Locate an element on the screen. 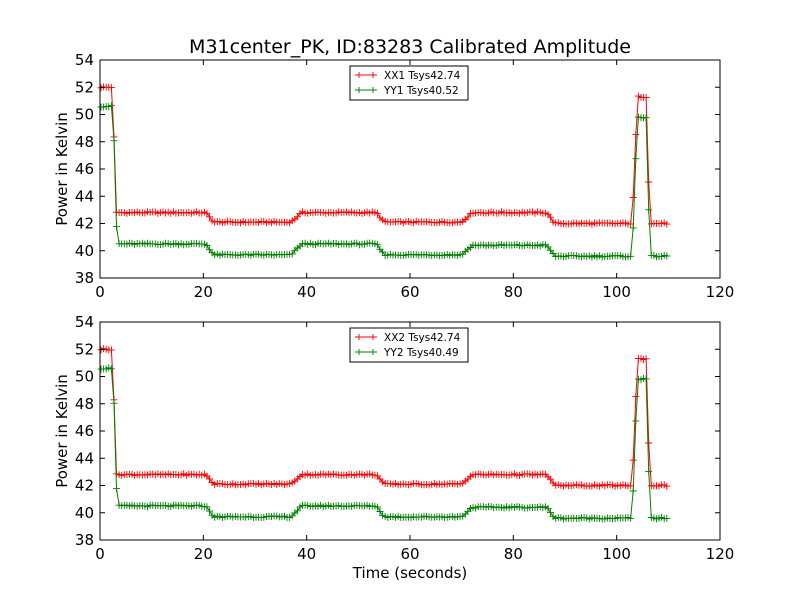 Image resolution: width=800 pixels, height=600 pixels. legend-entry: XX2 Tsys42.74 is located at coordinates (422, 338).